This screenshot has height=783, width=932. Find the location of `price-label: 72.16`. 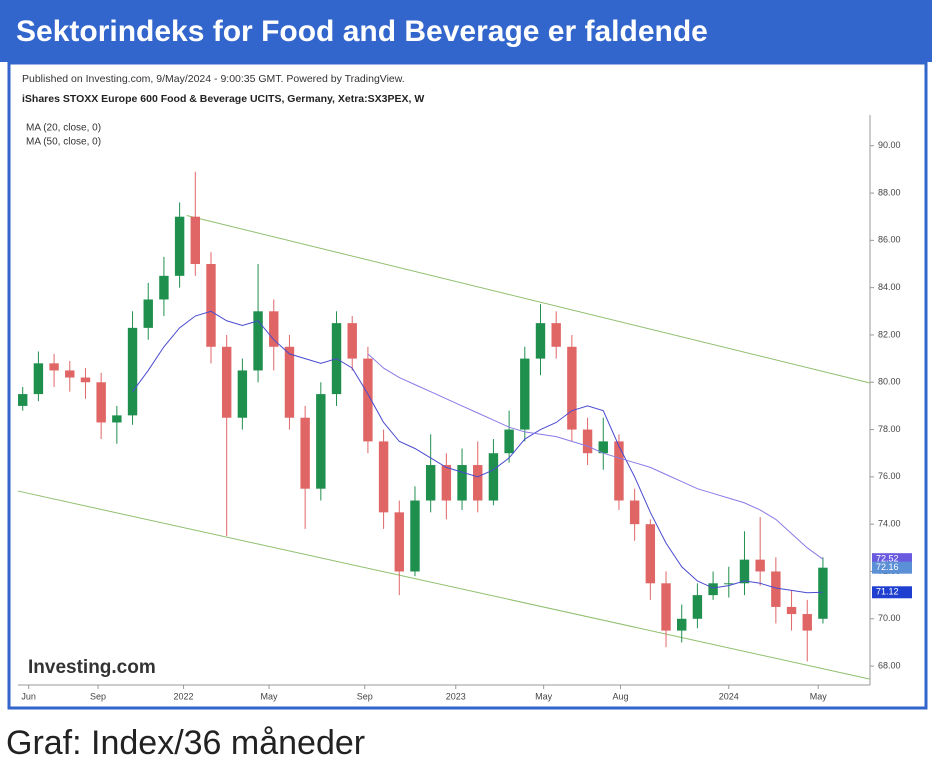

price-label: 72.16 is located at coordinates (887, 567).